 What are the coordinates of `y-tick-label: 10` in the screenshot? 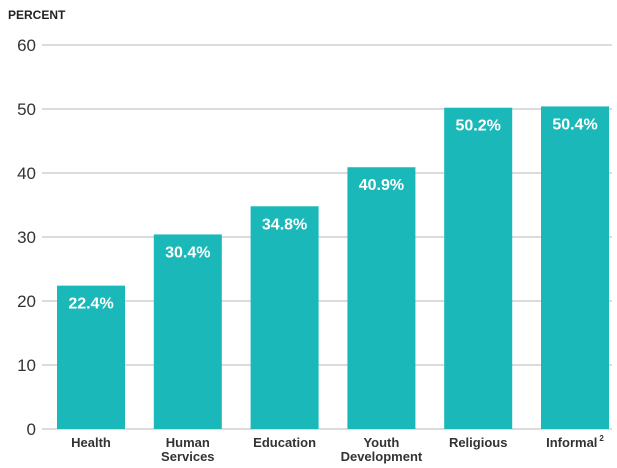 It's located at (26, 365).